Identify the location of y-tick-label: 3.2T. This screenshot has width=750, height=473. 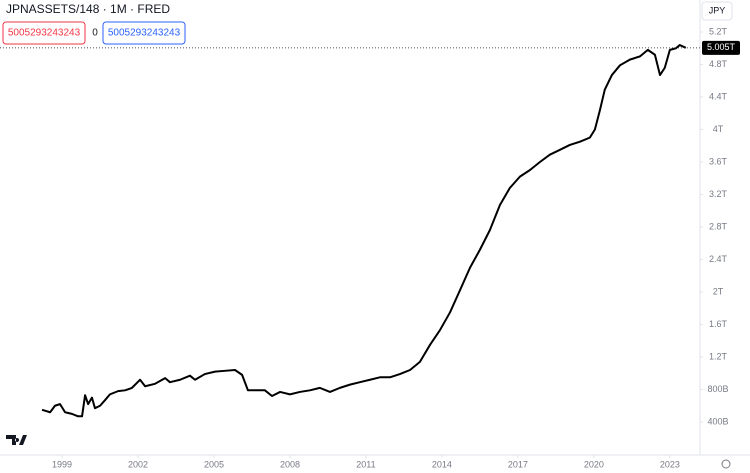
(718, 194).